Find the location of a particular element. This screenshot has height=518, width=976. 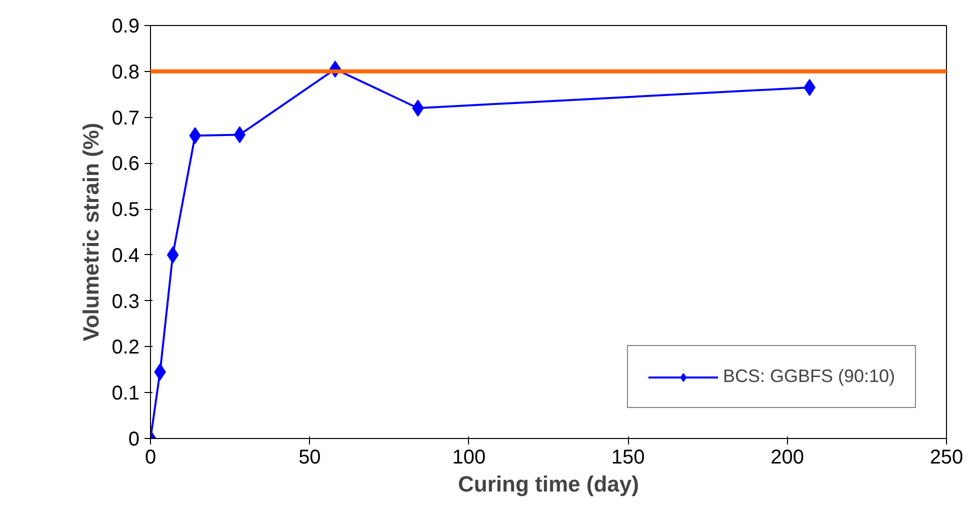

y-tick-label: 0.7 is located at coordinates (126, 118).